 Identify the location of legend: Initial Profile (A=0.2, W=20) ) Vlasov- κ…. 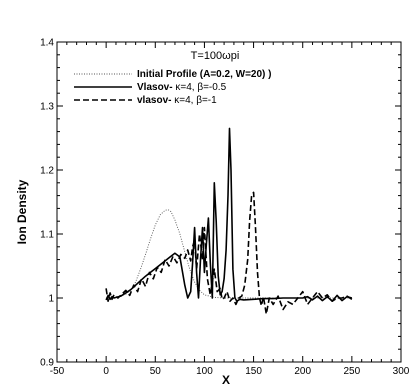
(172, 87).